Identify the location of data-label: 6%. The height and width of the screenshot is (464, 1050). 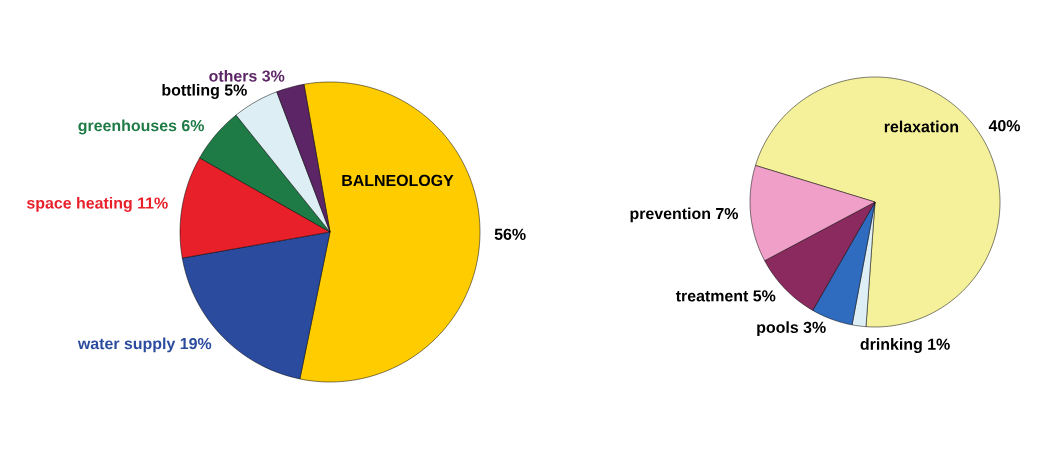
(193, 125).